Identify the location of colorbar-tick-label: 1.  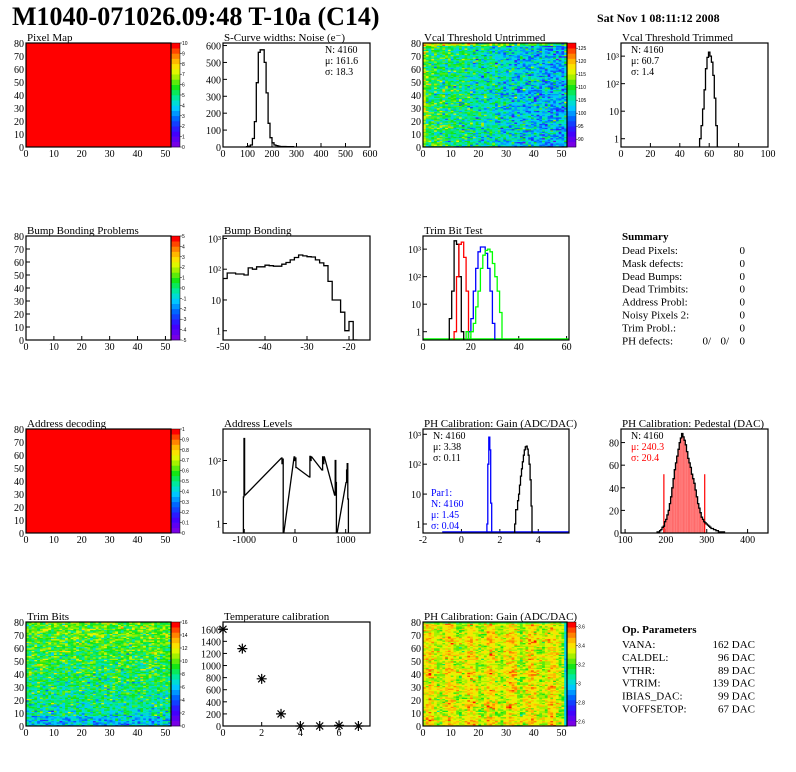
(183, 138).